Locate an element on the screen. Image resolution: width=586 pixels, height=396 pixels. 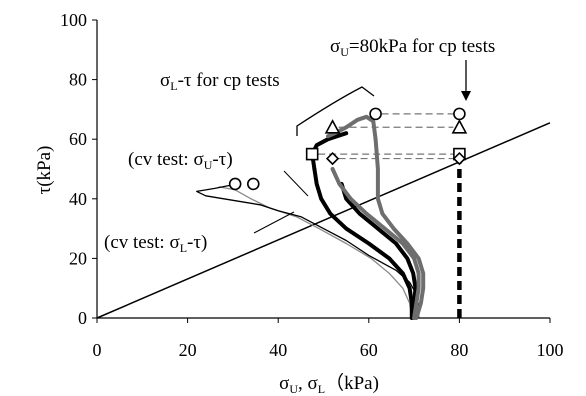
y-tick-label: 40 is located at coordinates (78, 199).